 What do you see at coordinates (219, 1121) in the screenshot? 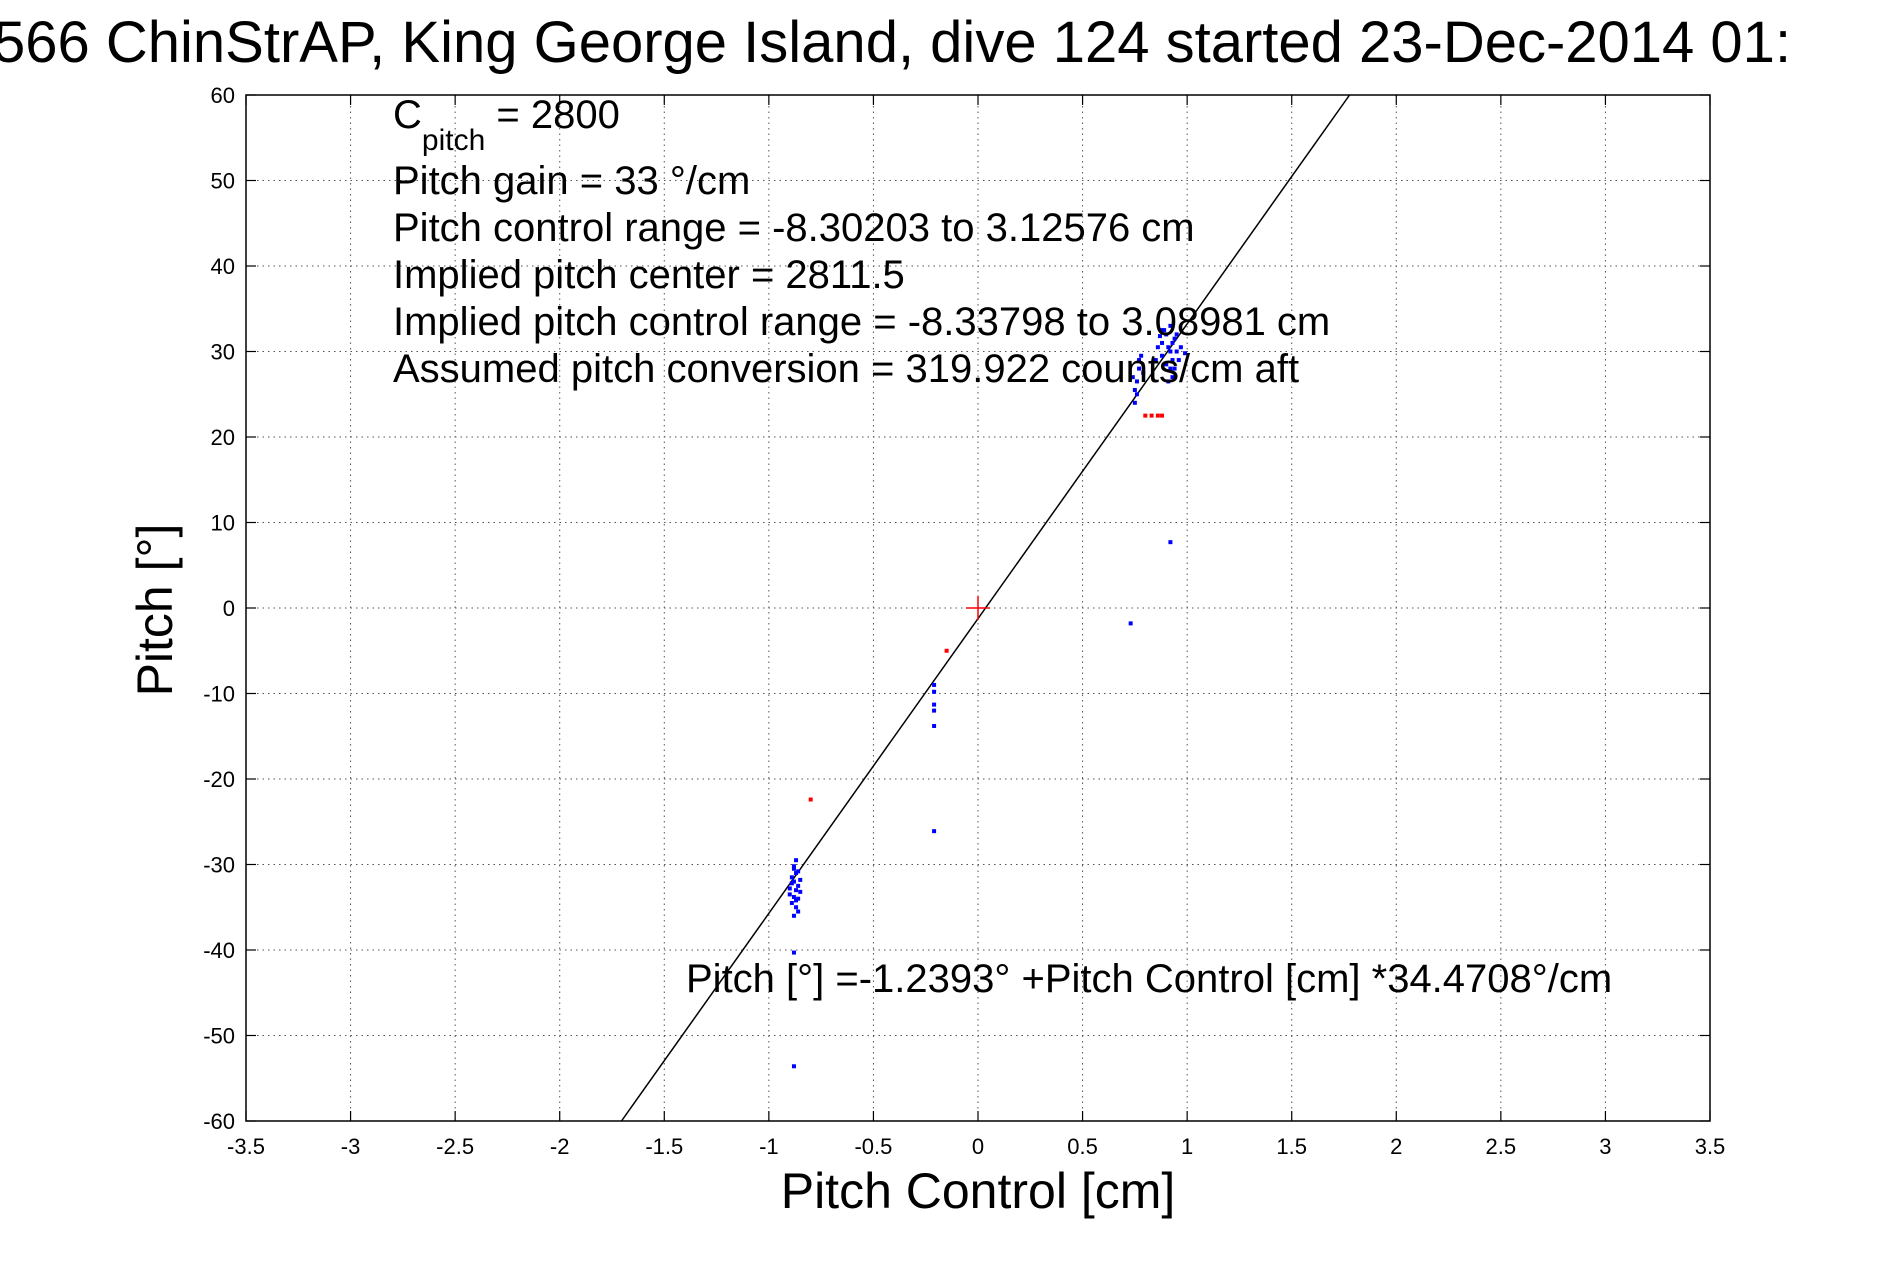
I see `y-tick-label: -60` at bounding box center [219, 1121].